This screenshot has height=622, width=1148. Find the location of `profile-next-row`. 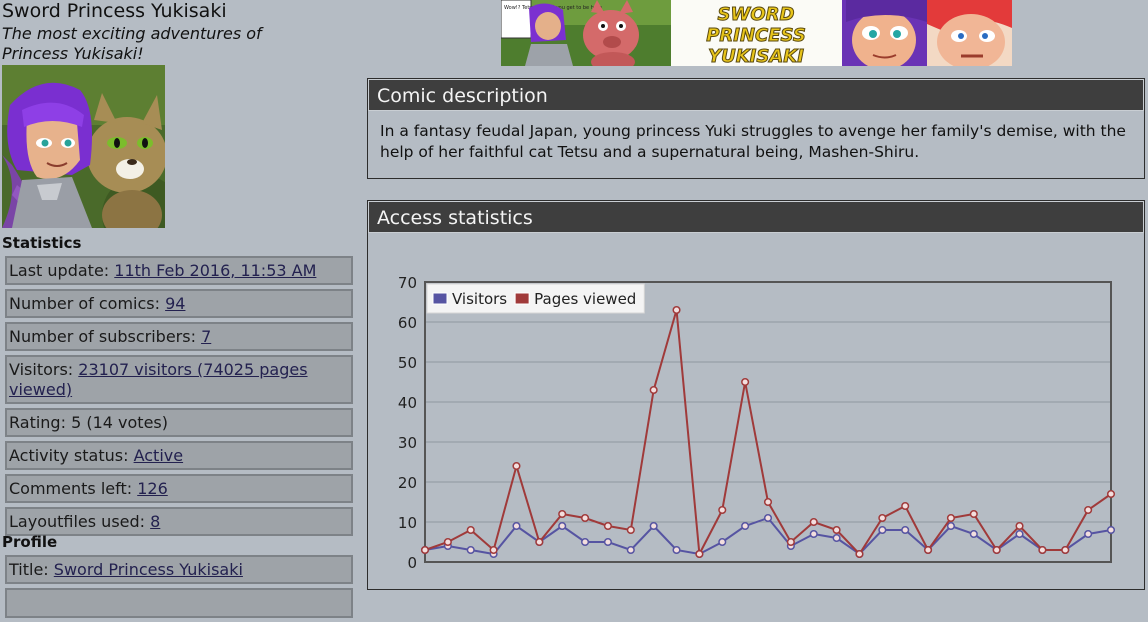

profile-next-row is located at coordinates (179, 603).